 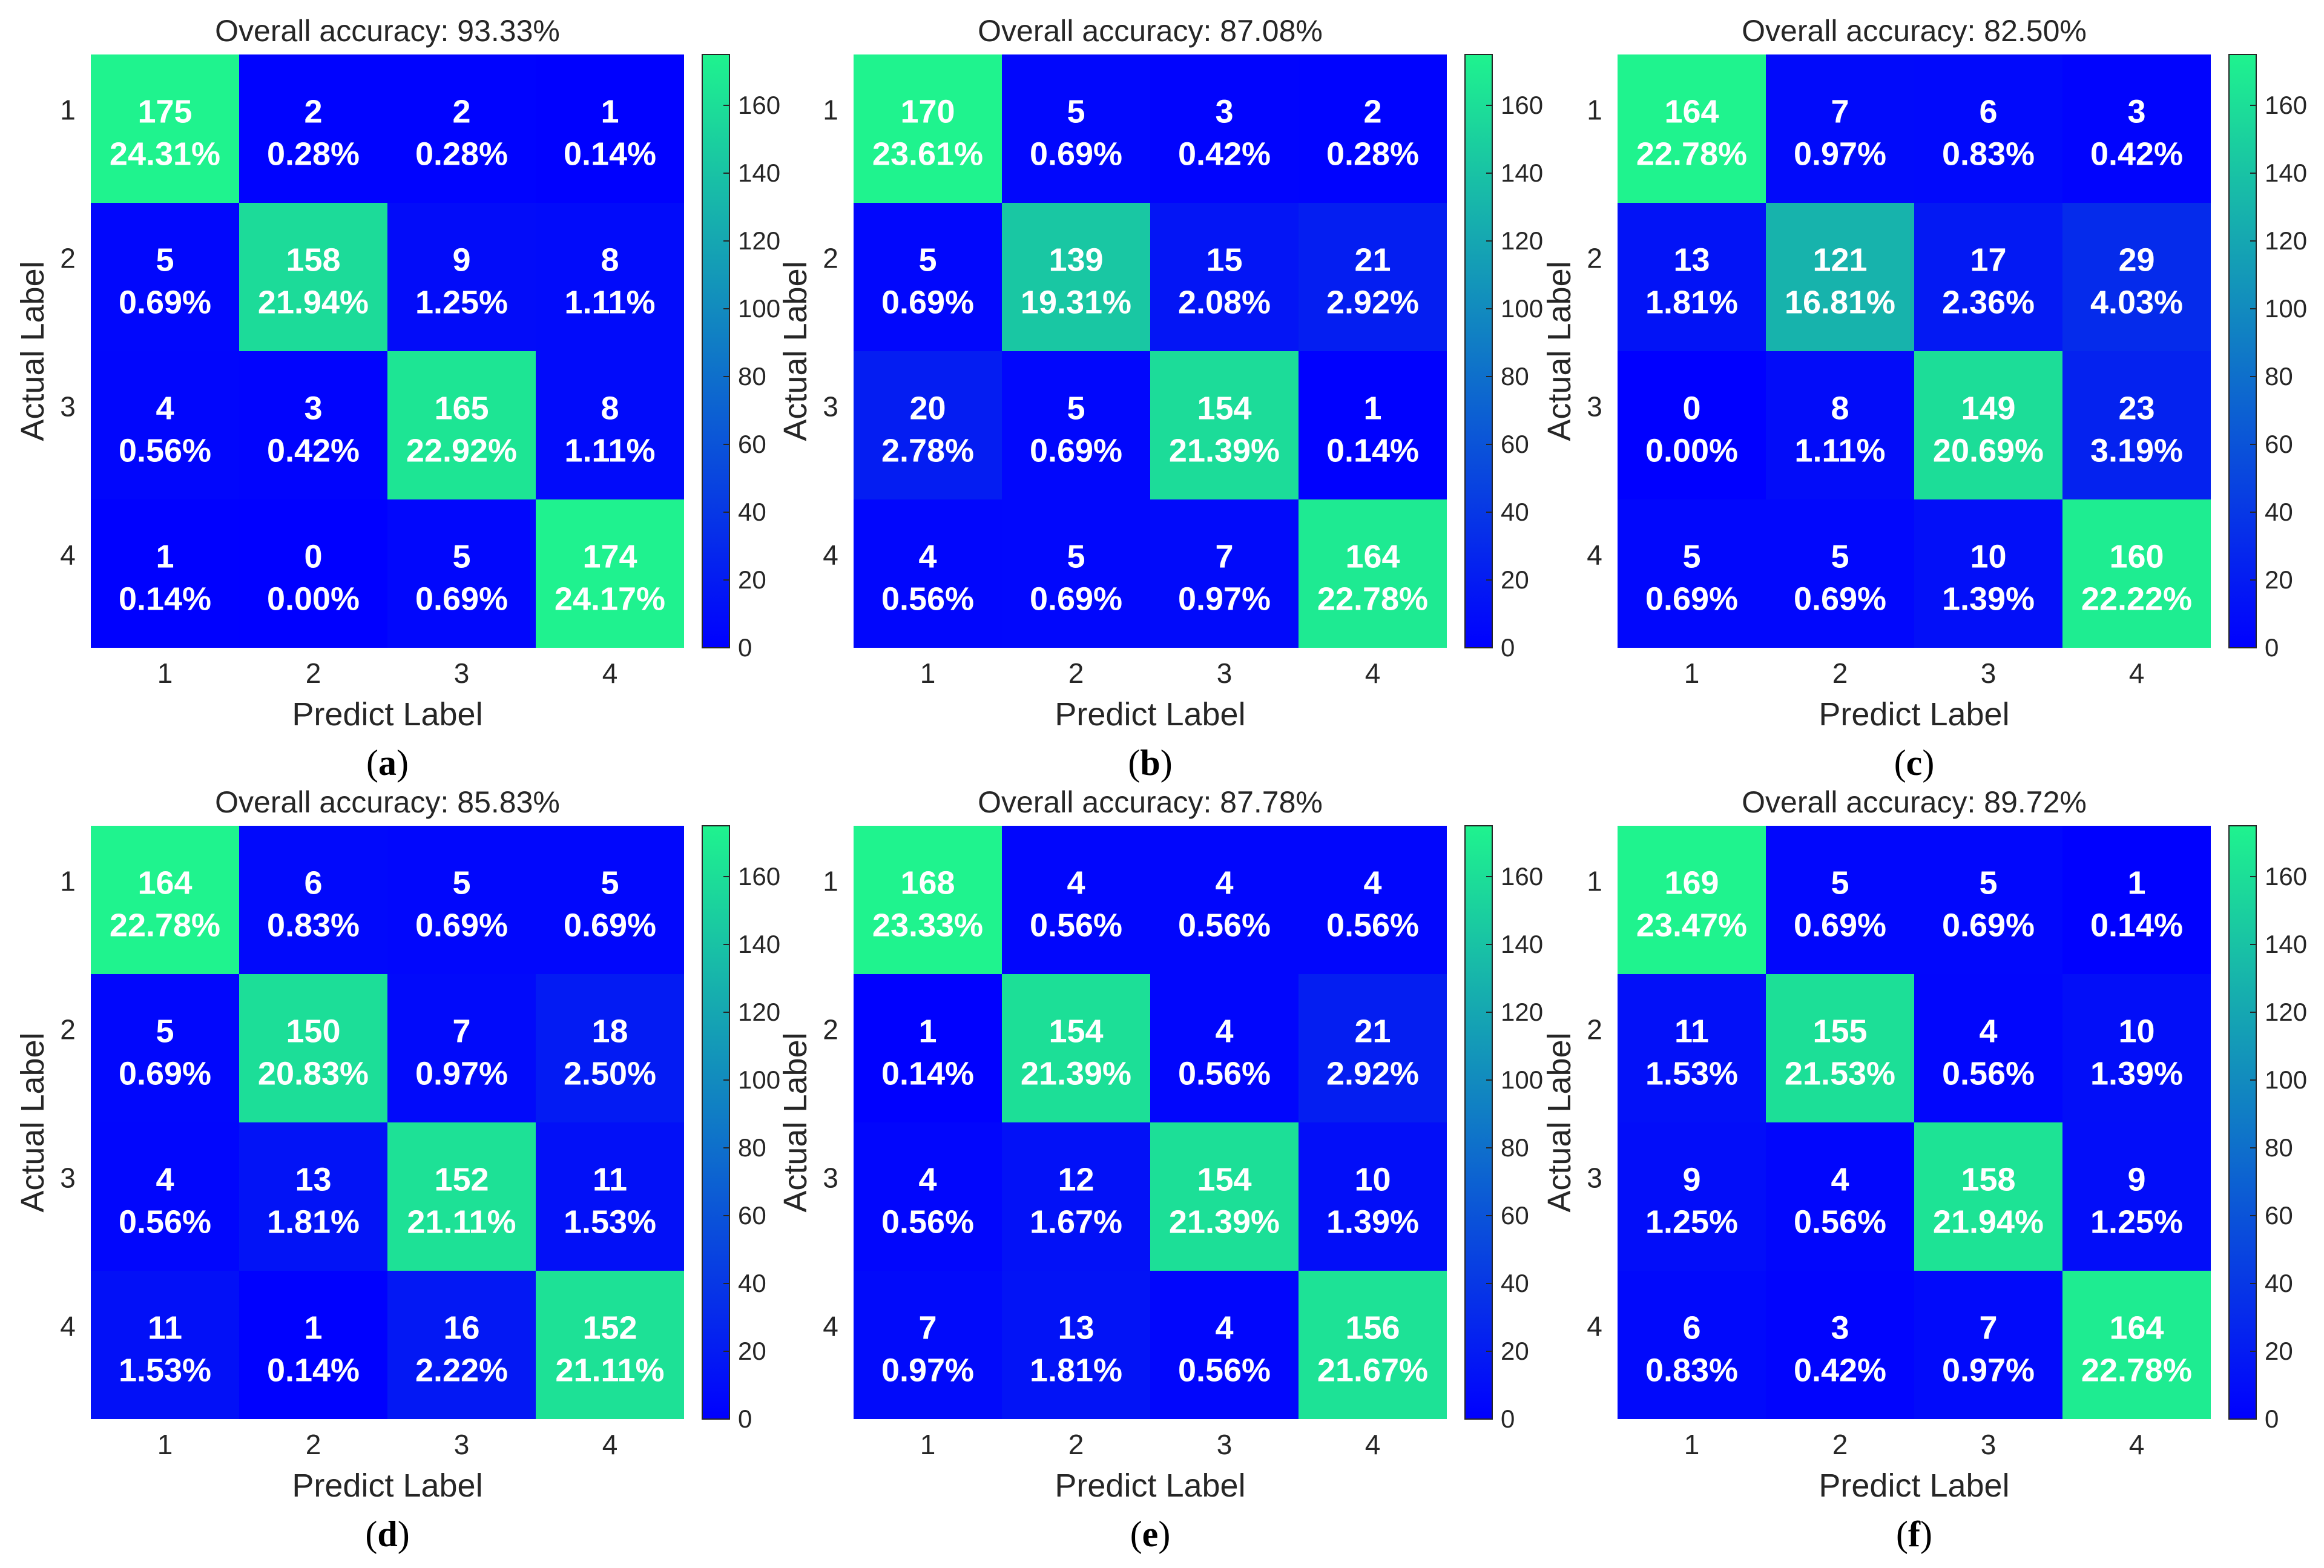 What do you see at coordinates (609, 1328) in the screenshot?
I see `cell-count: 152` at bounding box center [609, 1328].